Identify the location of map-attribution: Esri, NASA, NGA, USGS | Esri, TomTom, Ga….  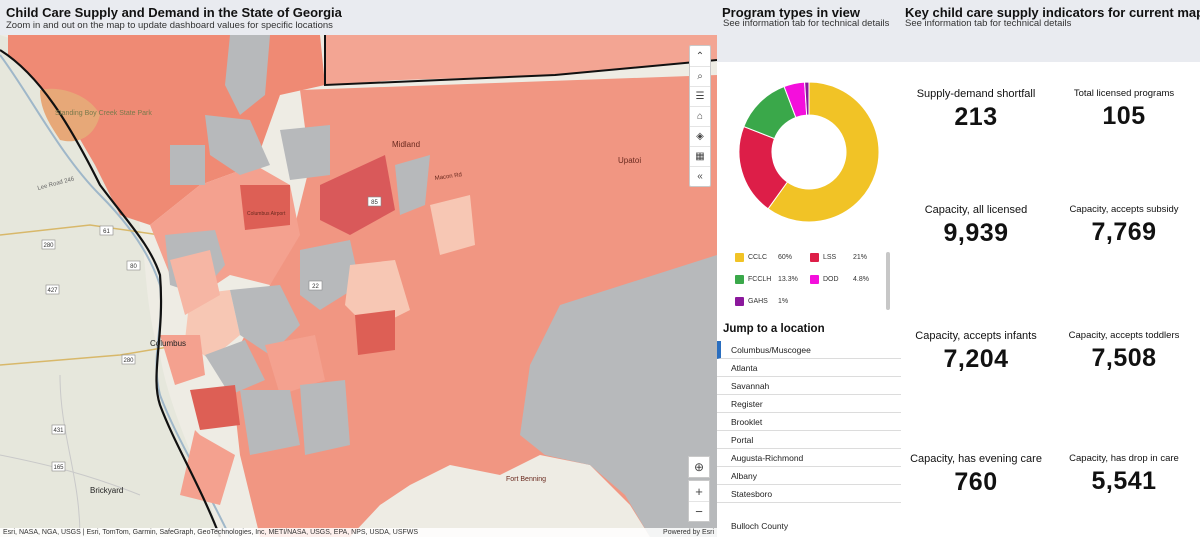
(358, 532).